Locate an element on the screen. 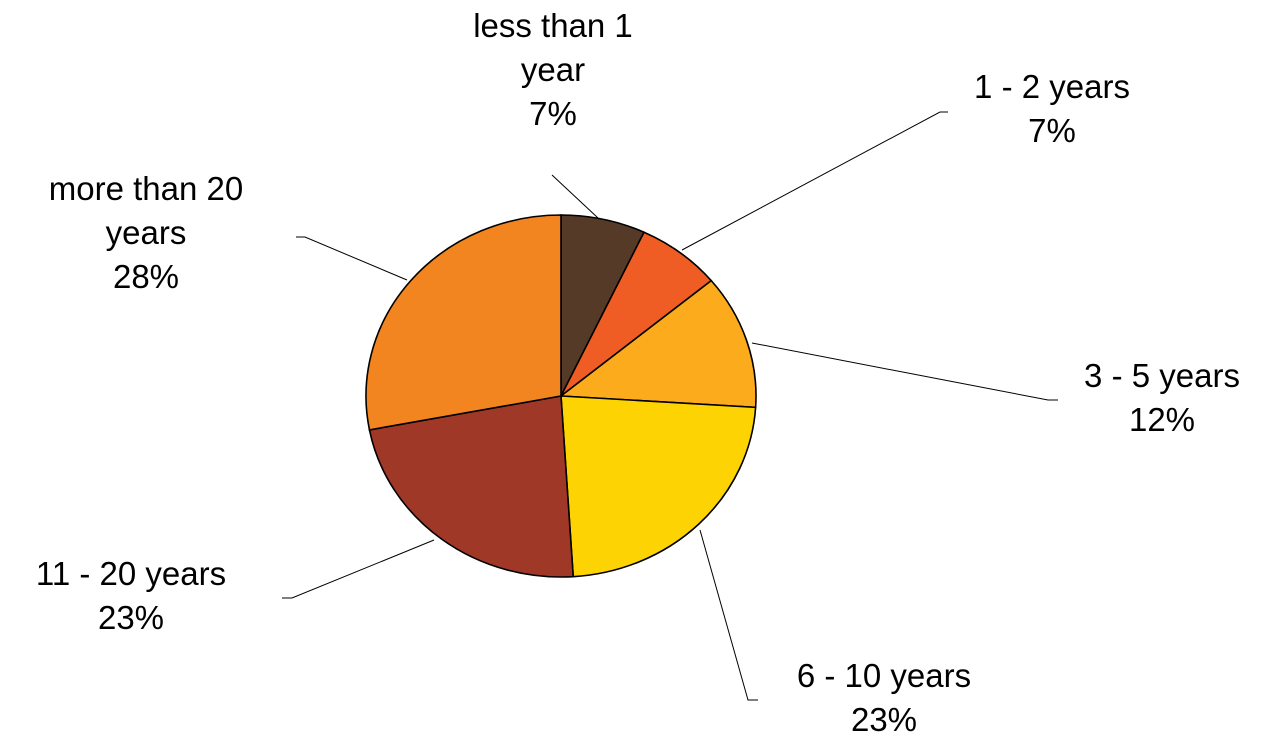  data-label-category: less than 1 is located at coordinates (553, 25).